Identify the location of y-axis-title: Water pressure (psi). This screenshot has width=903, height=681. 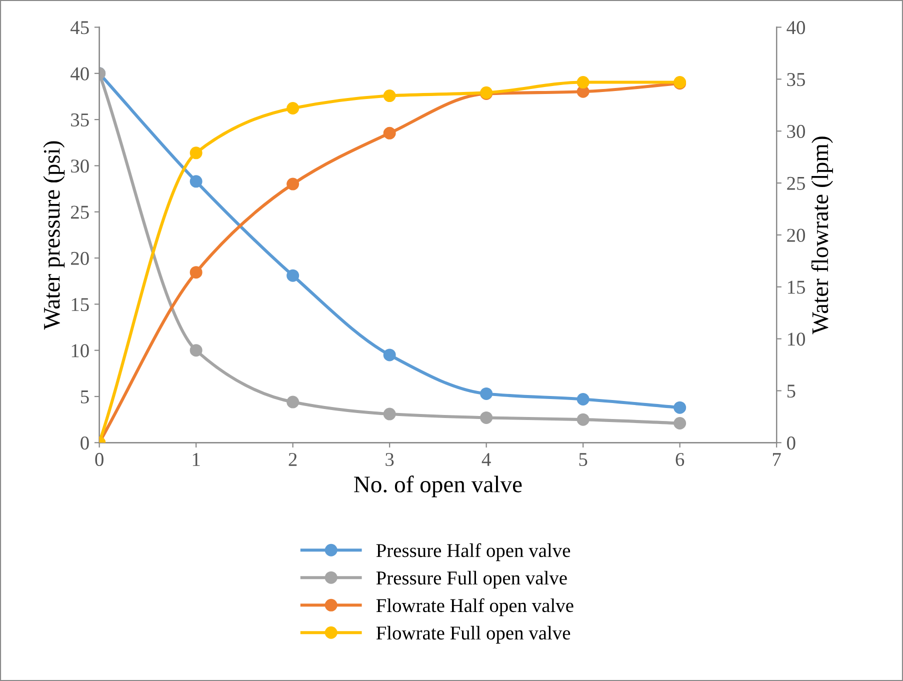
(54, 235).